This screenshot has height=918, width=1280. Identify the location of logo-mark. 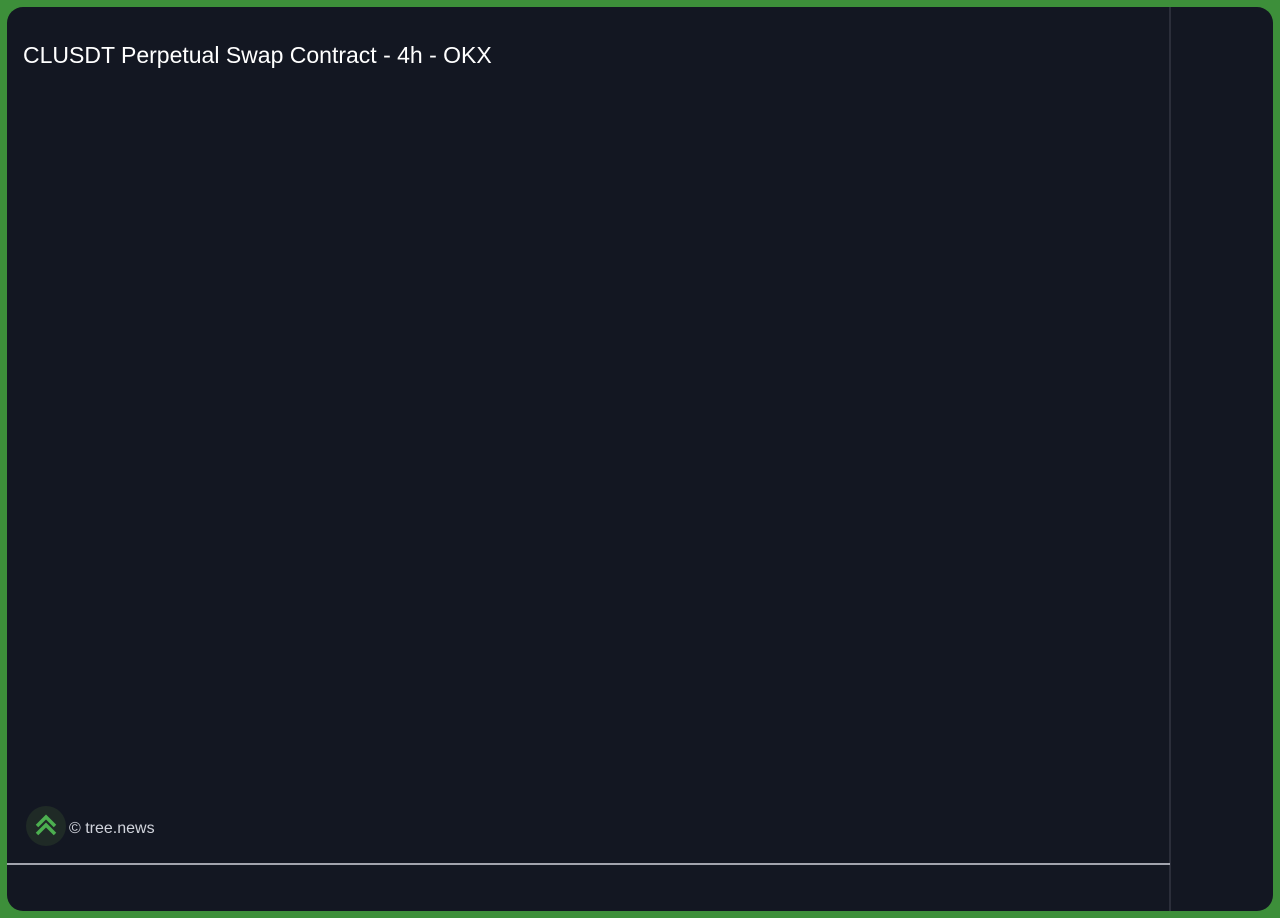
(46, 825).